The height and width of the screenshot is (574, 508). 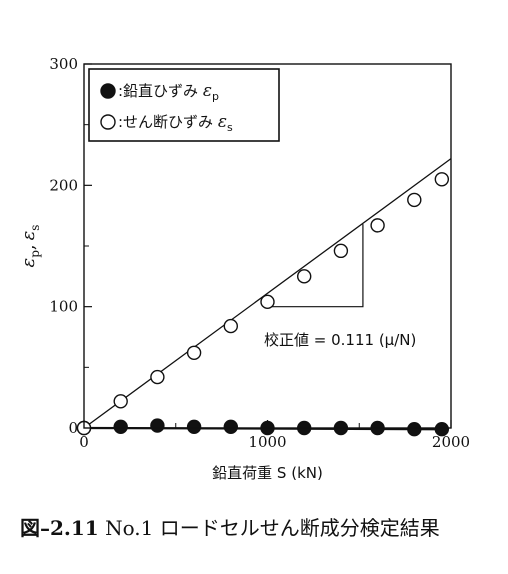 I want to click on figure-title: No.1 ロードセルせん断成分検定結果, so click(x=272, y=528).